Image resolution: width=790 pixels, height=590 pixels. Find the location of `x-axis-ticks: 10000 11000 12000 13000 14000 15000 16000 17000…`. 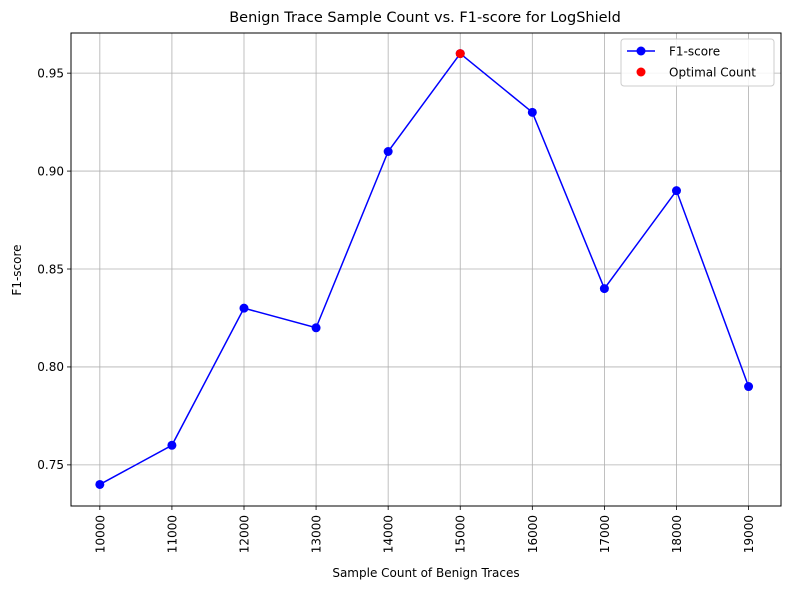

x-axis-ticks: 10000 11000 12000 13000 14000 15000 16000 17000… is located at coordinates (424, 529).